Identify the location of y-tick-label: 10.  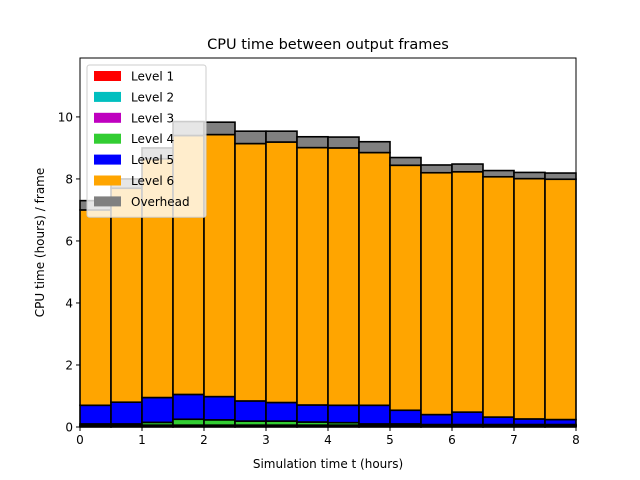
(65, 117).